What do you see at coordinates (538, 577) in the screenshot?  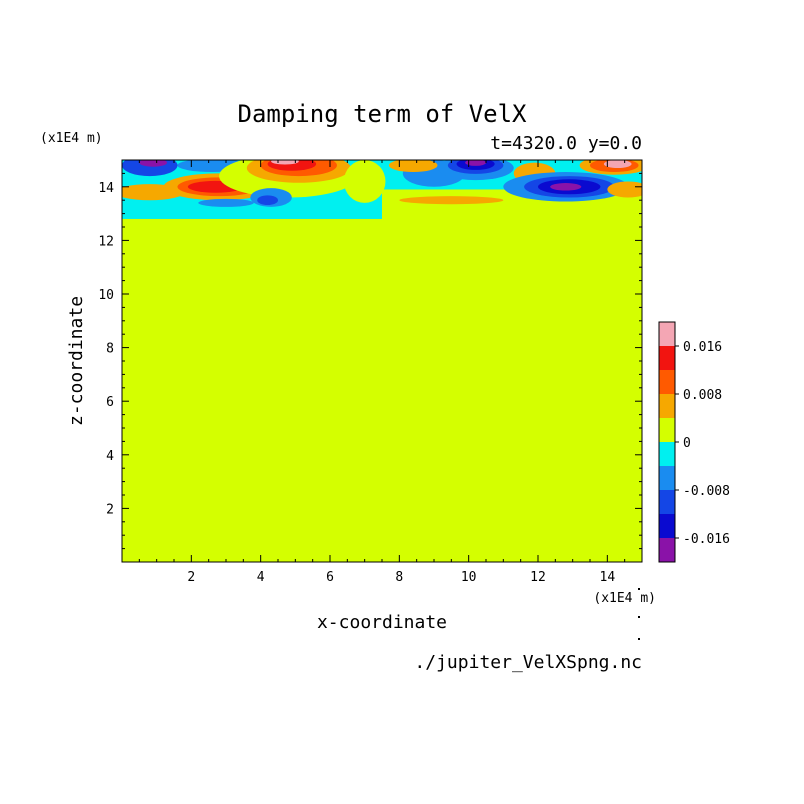 I see `x-tick-label: 12` at bounding box center [538, 577].